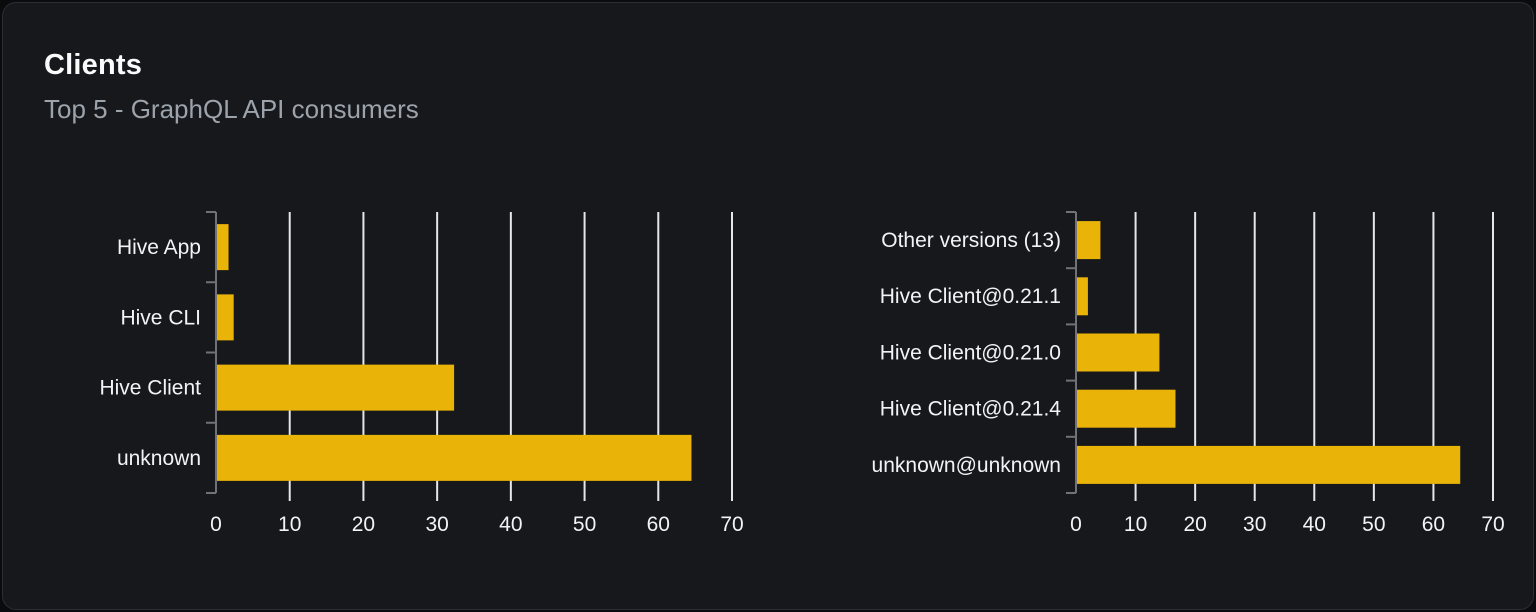  I want to click on category-label: Hive Client@0.21.4, so click(971, 409).